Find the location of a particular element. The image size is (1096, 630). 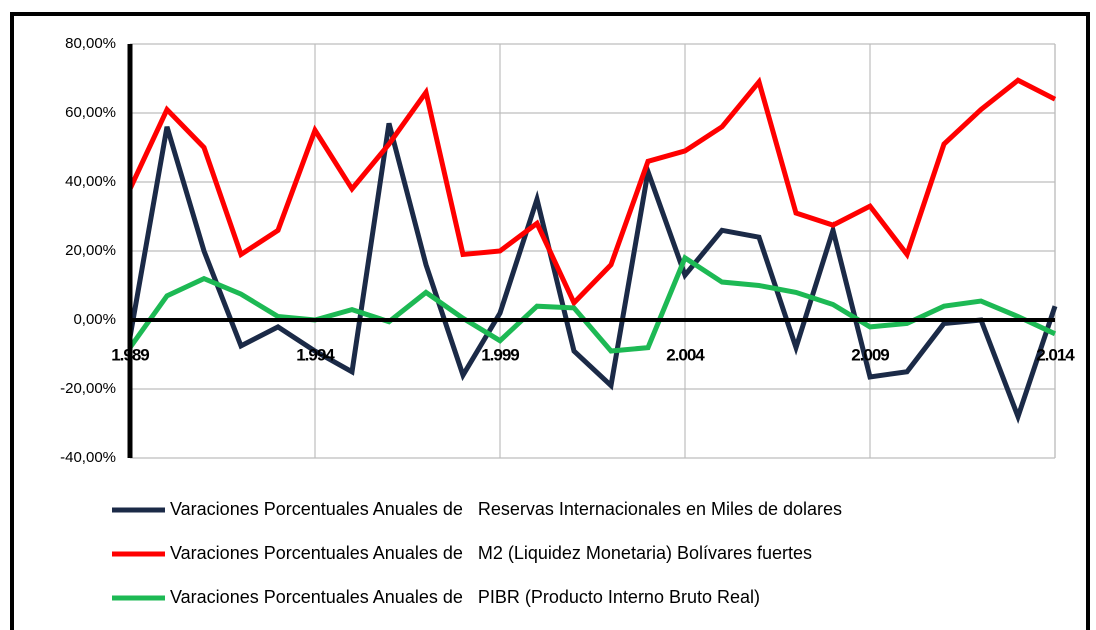

y-tick-label: 0,00% is located at coordinates (94, 319).